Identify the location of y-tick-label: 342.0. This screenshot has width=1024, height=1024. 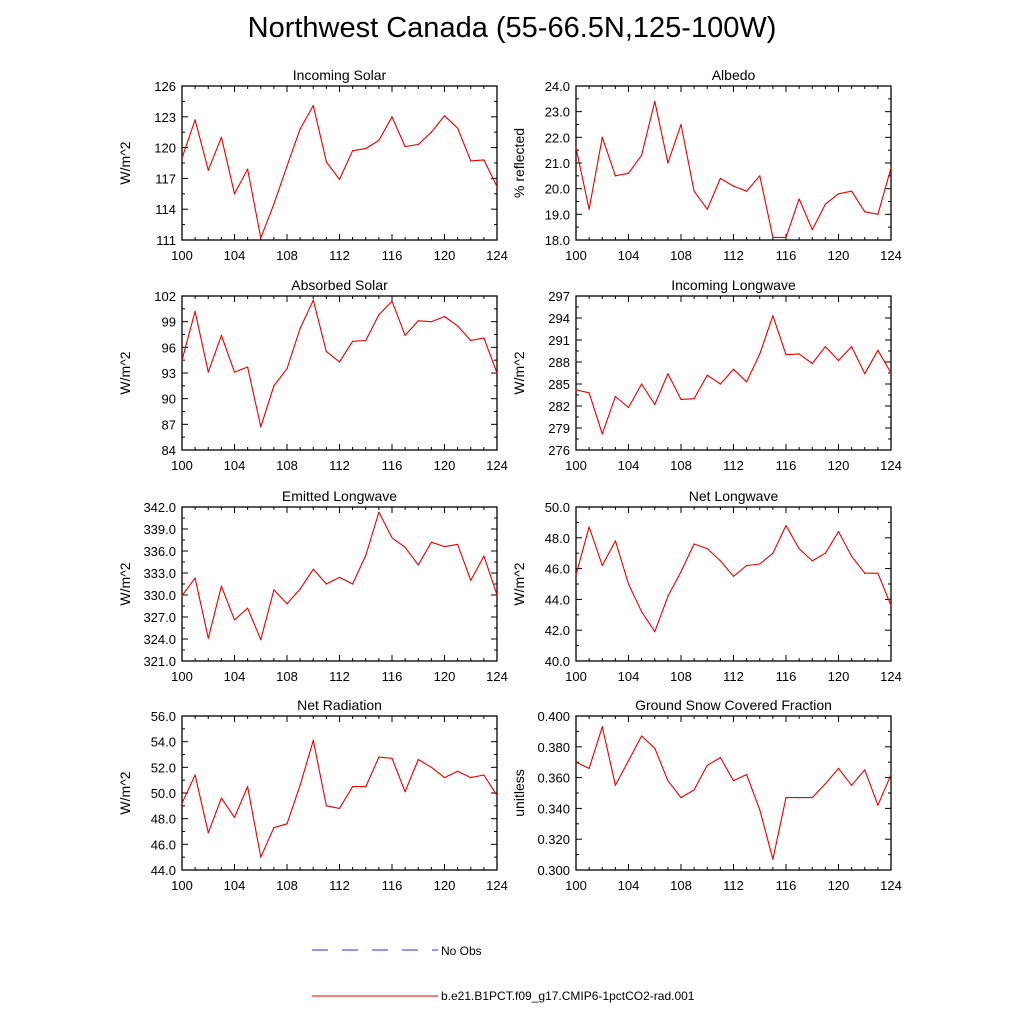
(159, 507).